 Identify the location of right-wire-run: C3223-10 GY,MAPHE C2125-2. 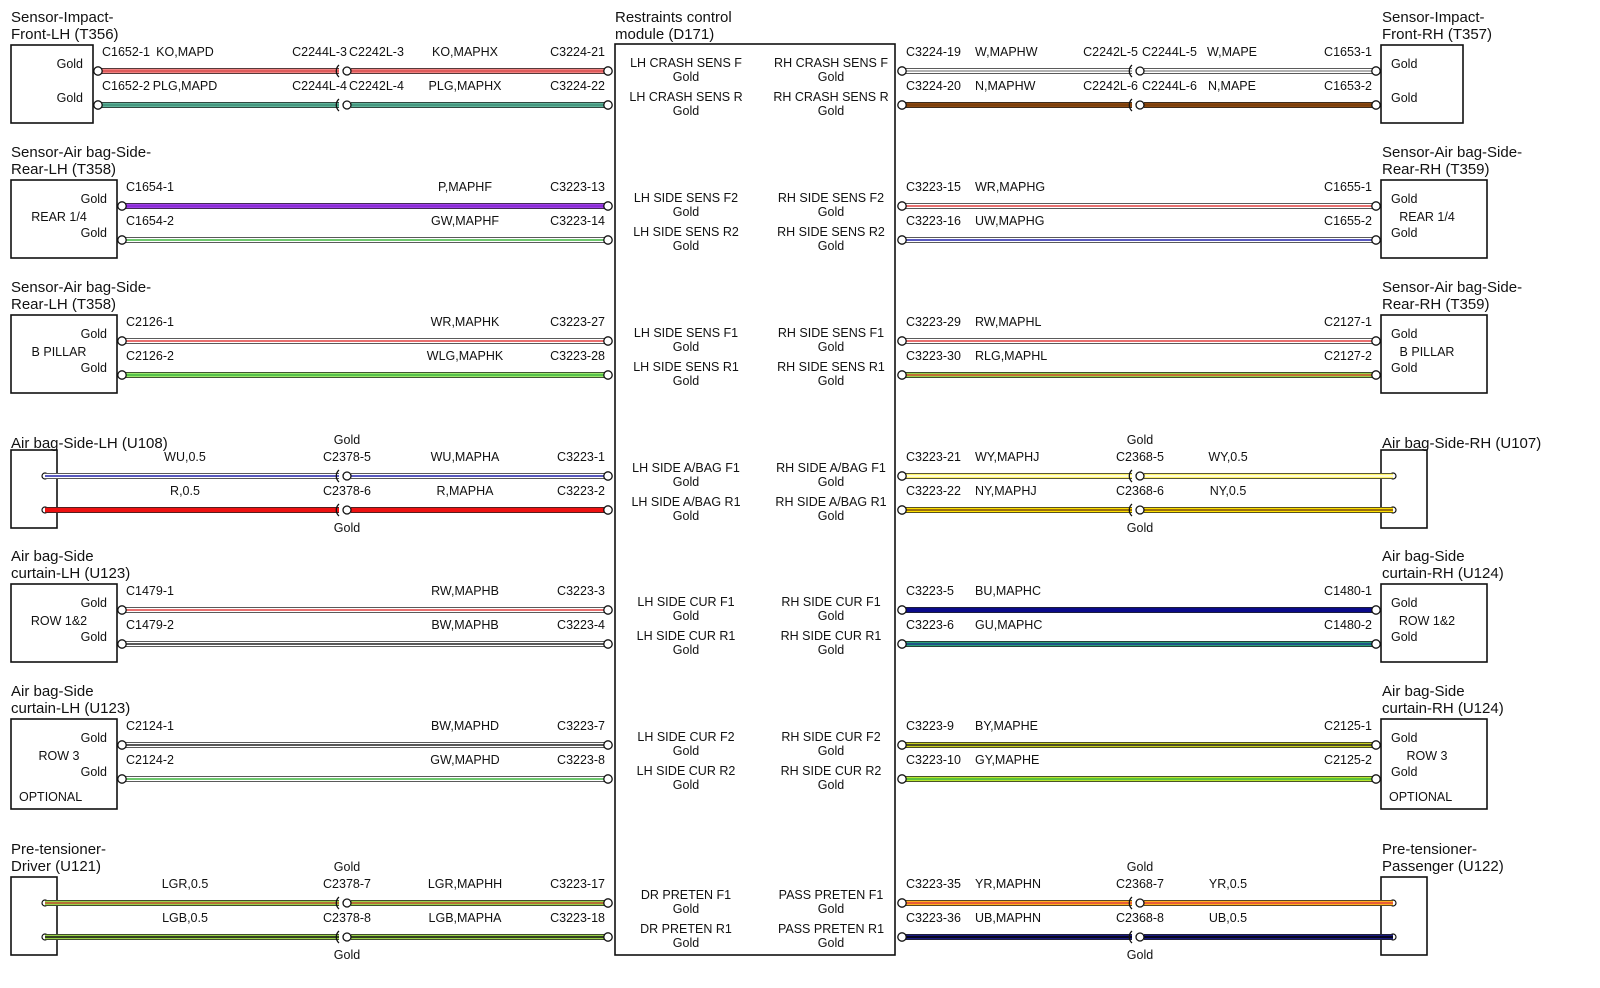
(1139, 768).